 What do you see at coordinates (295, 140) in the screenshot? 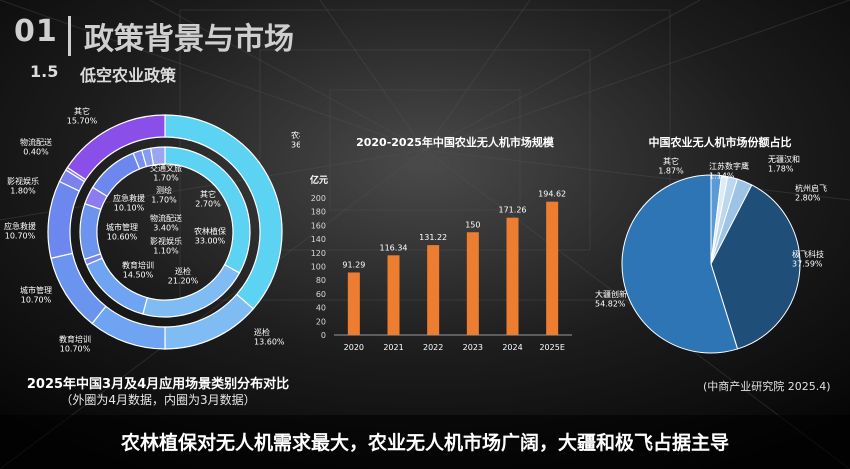
I see `donut-outer-label-0: 农林植保36.40%` at bounding box center [295, 140].